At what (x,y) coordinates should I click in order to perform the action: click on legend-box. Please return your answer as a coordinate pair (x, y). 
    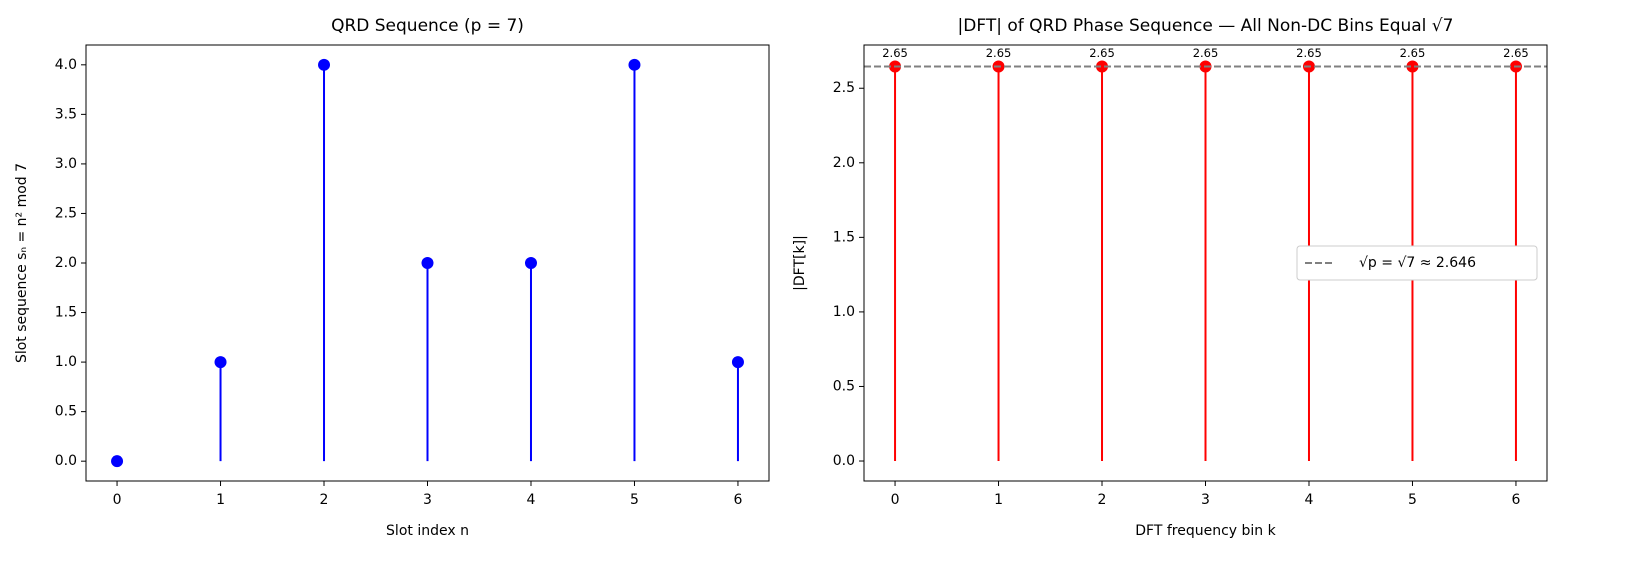
    Looking at the image, I should click on (1417, 263).